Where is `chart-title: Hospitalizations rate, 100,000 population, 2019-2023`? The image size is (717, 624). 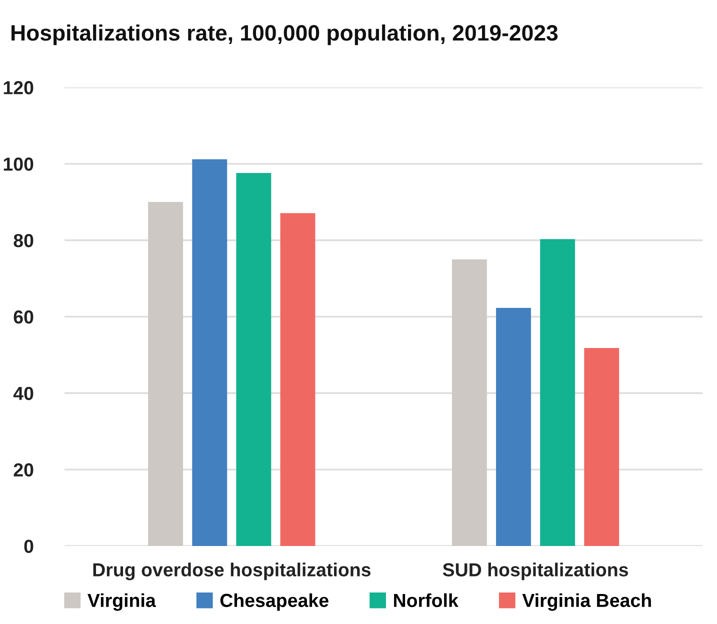
chart-title: Hospitalizations rate, 100,000 population, 2019-2023 is located at coordinates (285, 35).